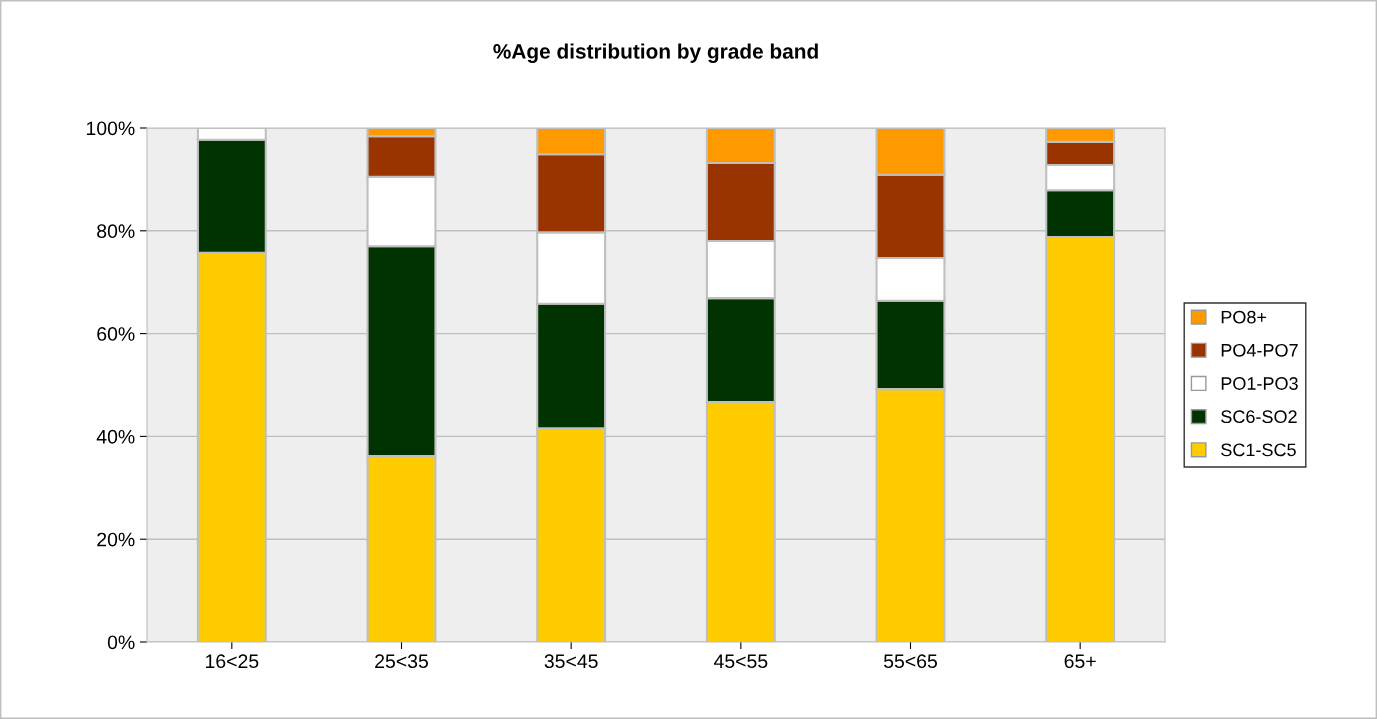 The height and width of the screenshot is (719, 1377). What do you see at coordinates (232, 661) in the screenshot?
I see `x-tick-label: 16<25` at bounding box center [232, 661].